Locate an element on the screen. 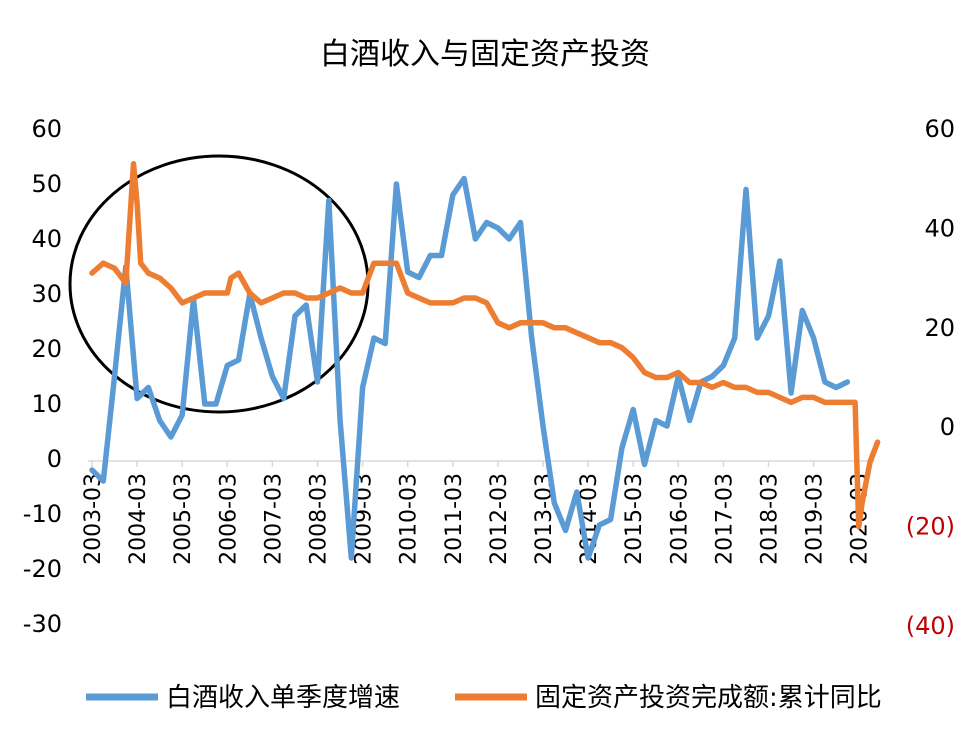 Image resolution: width=970 pixels, height=737 pixels. x-tick-label: 2007-03 is located at coordinates (273, 519).